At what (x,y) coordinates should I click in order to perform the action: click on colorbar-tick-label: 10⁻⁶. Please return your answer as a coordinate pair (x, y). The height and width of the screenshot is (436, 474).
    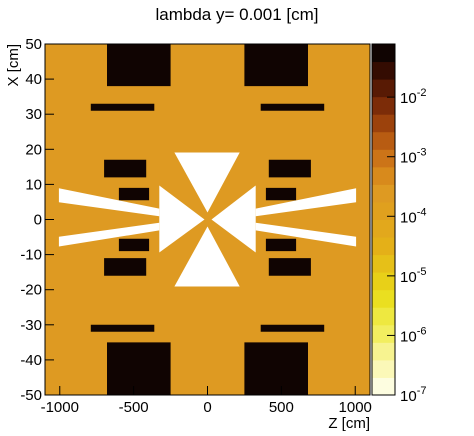
    Looking at the image, I should click on (413, 335).